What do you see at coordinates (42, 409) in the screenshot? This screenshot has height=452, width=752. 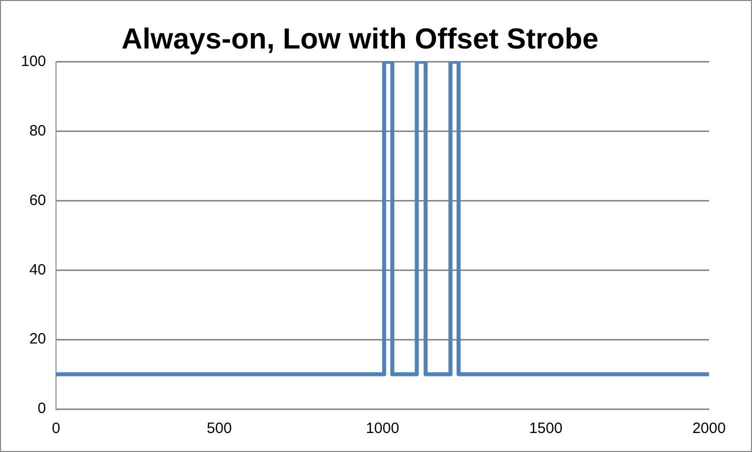 I see `y-tick-label: 0` at bounding box center [42, 409].